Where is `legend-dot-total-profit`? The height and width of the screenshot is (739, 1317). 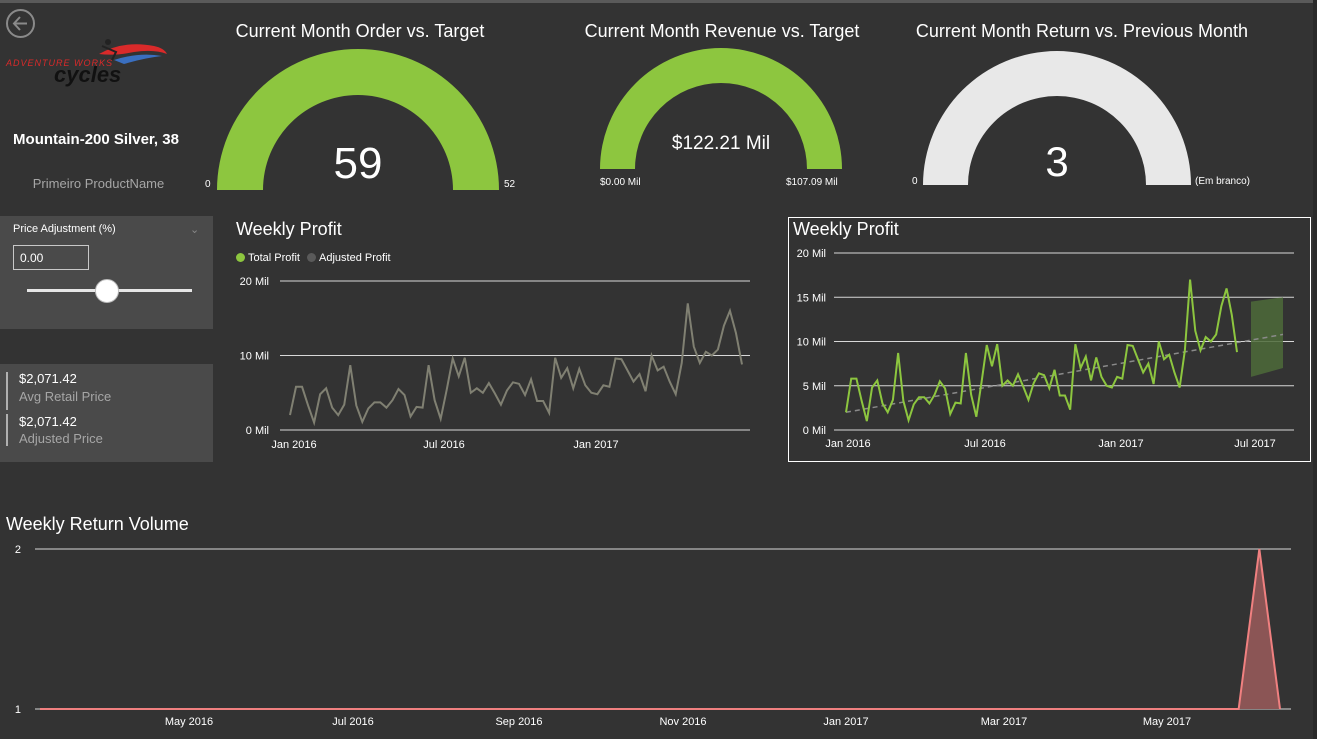
legend-dot-total-profit is located at coordinates (240, 257).